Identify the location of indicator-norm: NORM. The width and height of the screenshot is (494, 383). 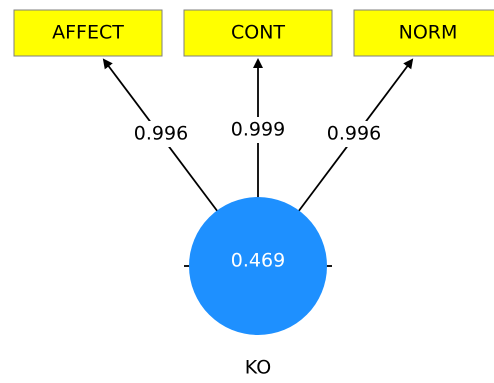
(423, 33).